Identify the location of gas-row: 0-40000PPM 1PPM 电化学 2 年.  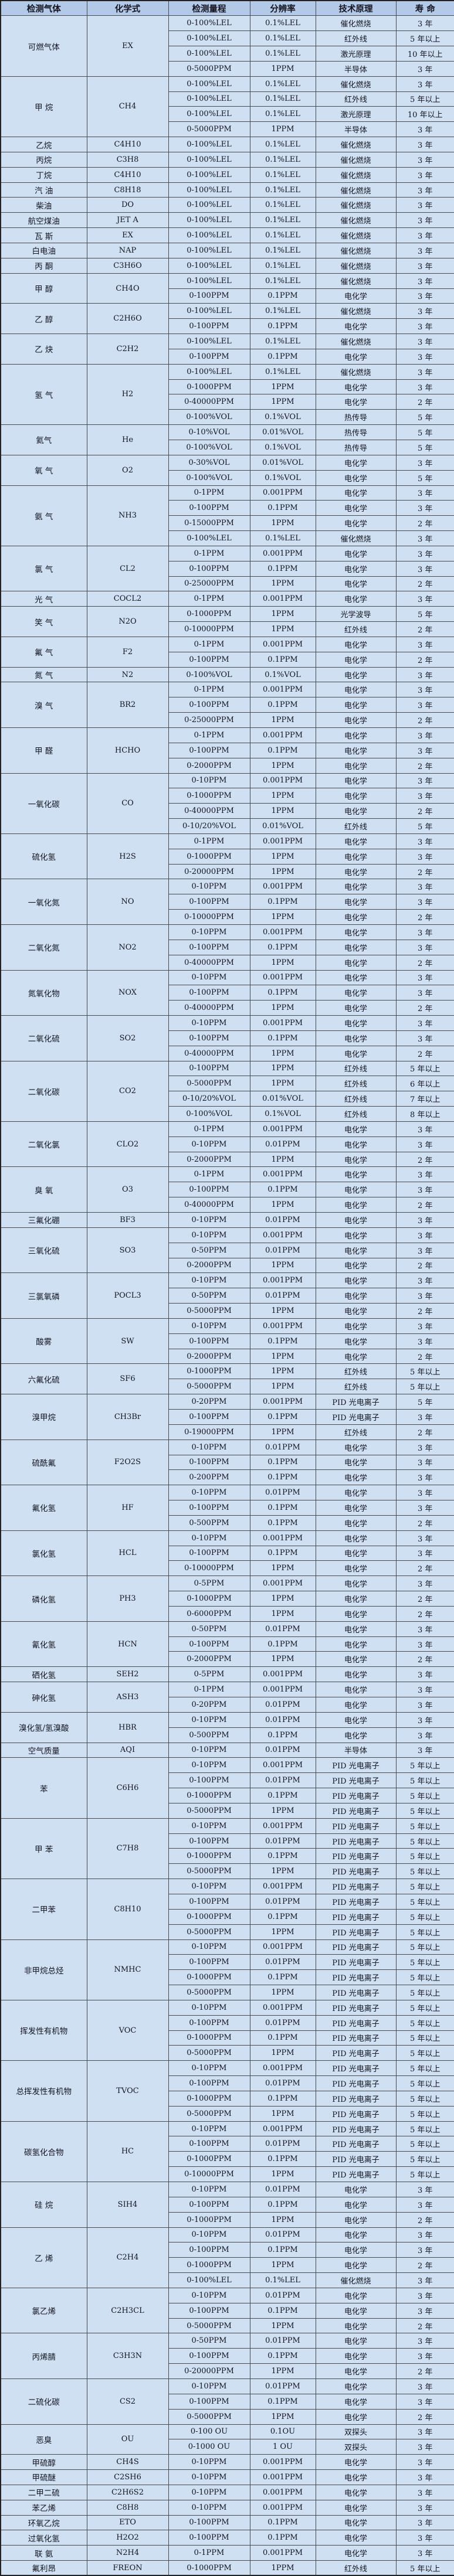
(227, 1053).